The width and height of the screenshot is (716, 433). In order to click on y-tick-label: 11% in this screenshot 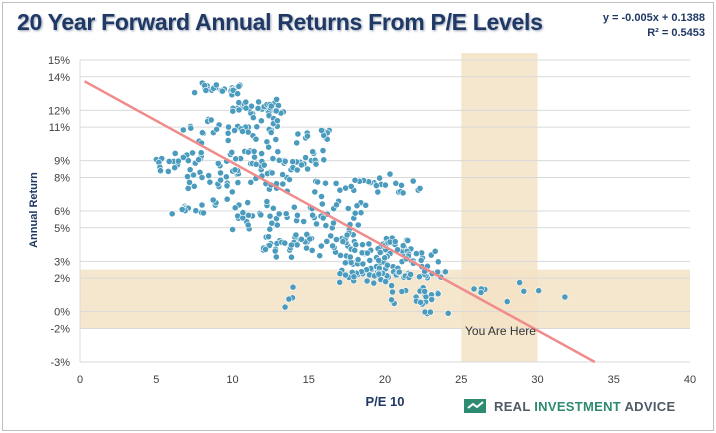, I will do `click(59, 128)`.